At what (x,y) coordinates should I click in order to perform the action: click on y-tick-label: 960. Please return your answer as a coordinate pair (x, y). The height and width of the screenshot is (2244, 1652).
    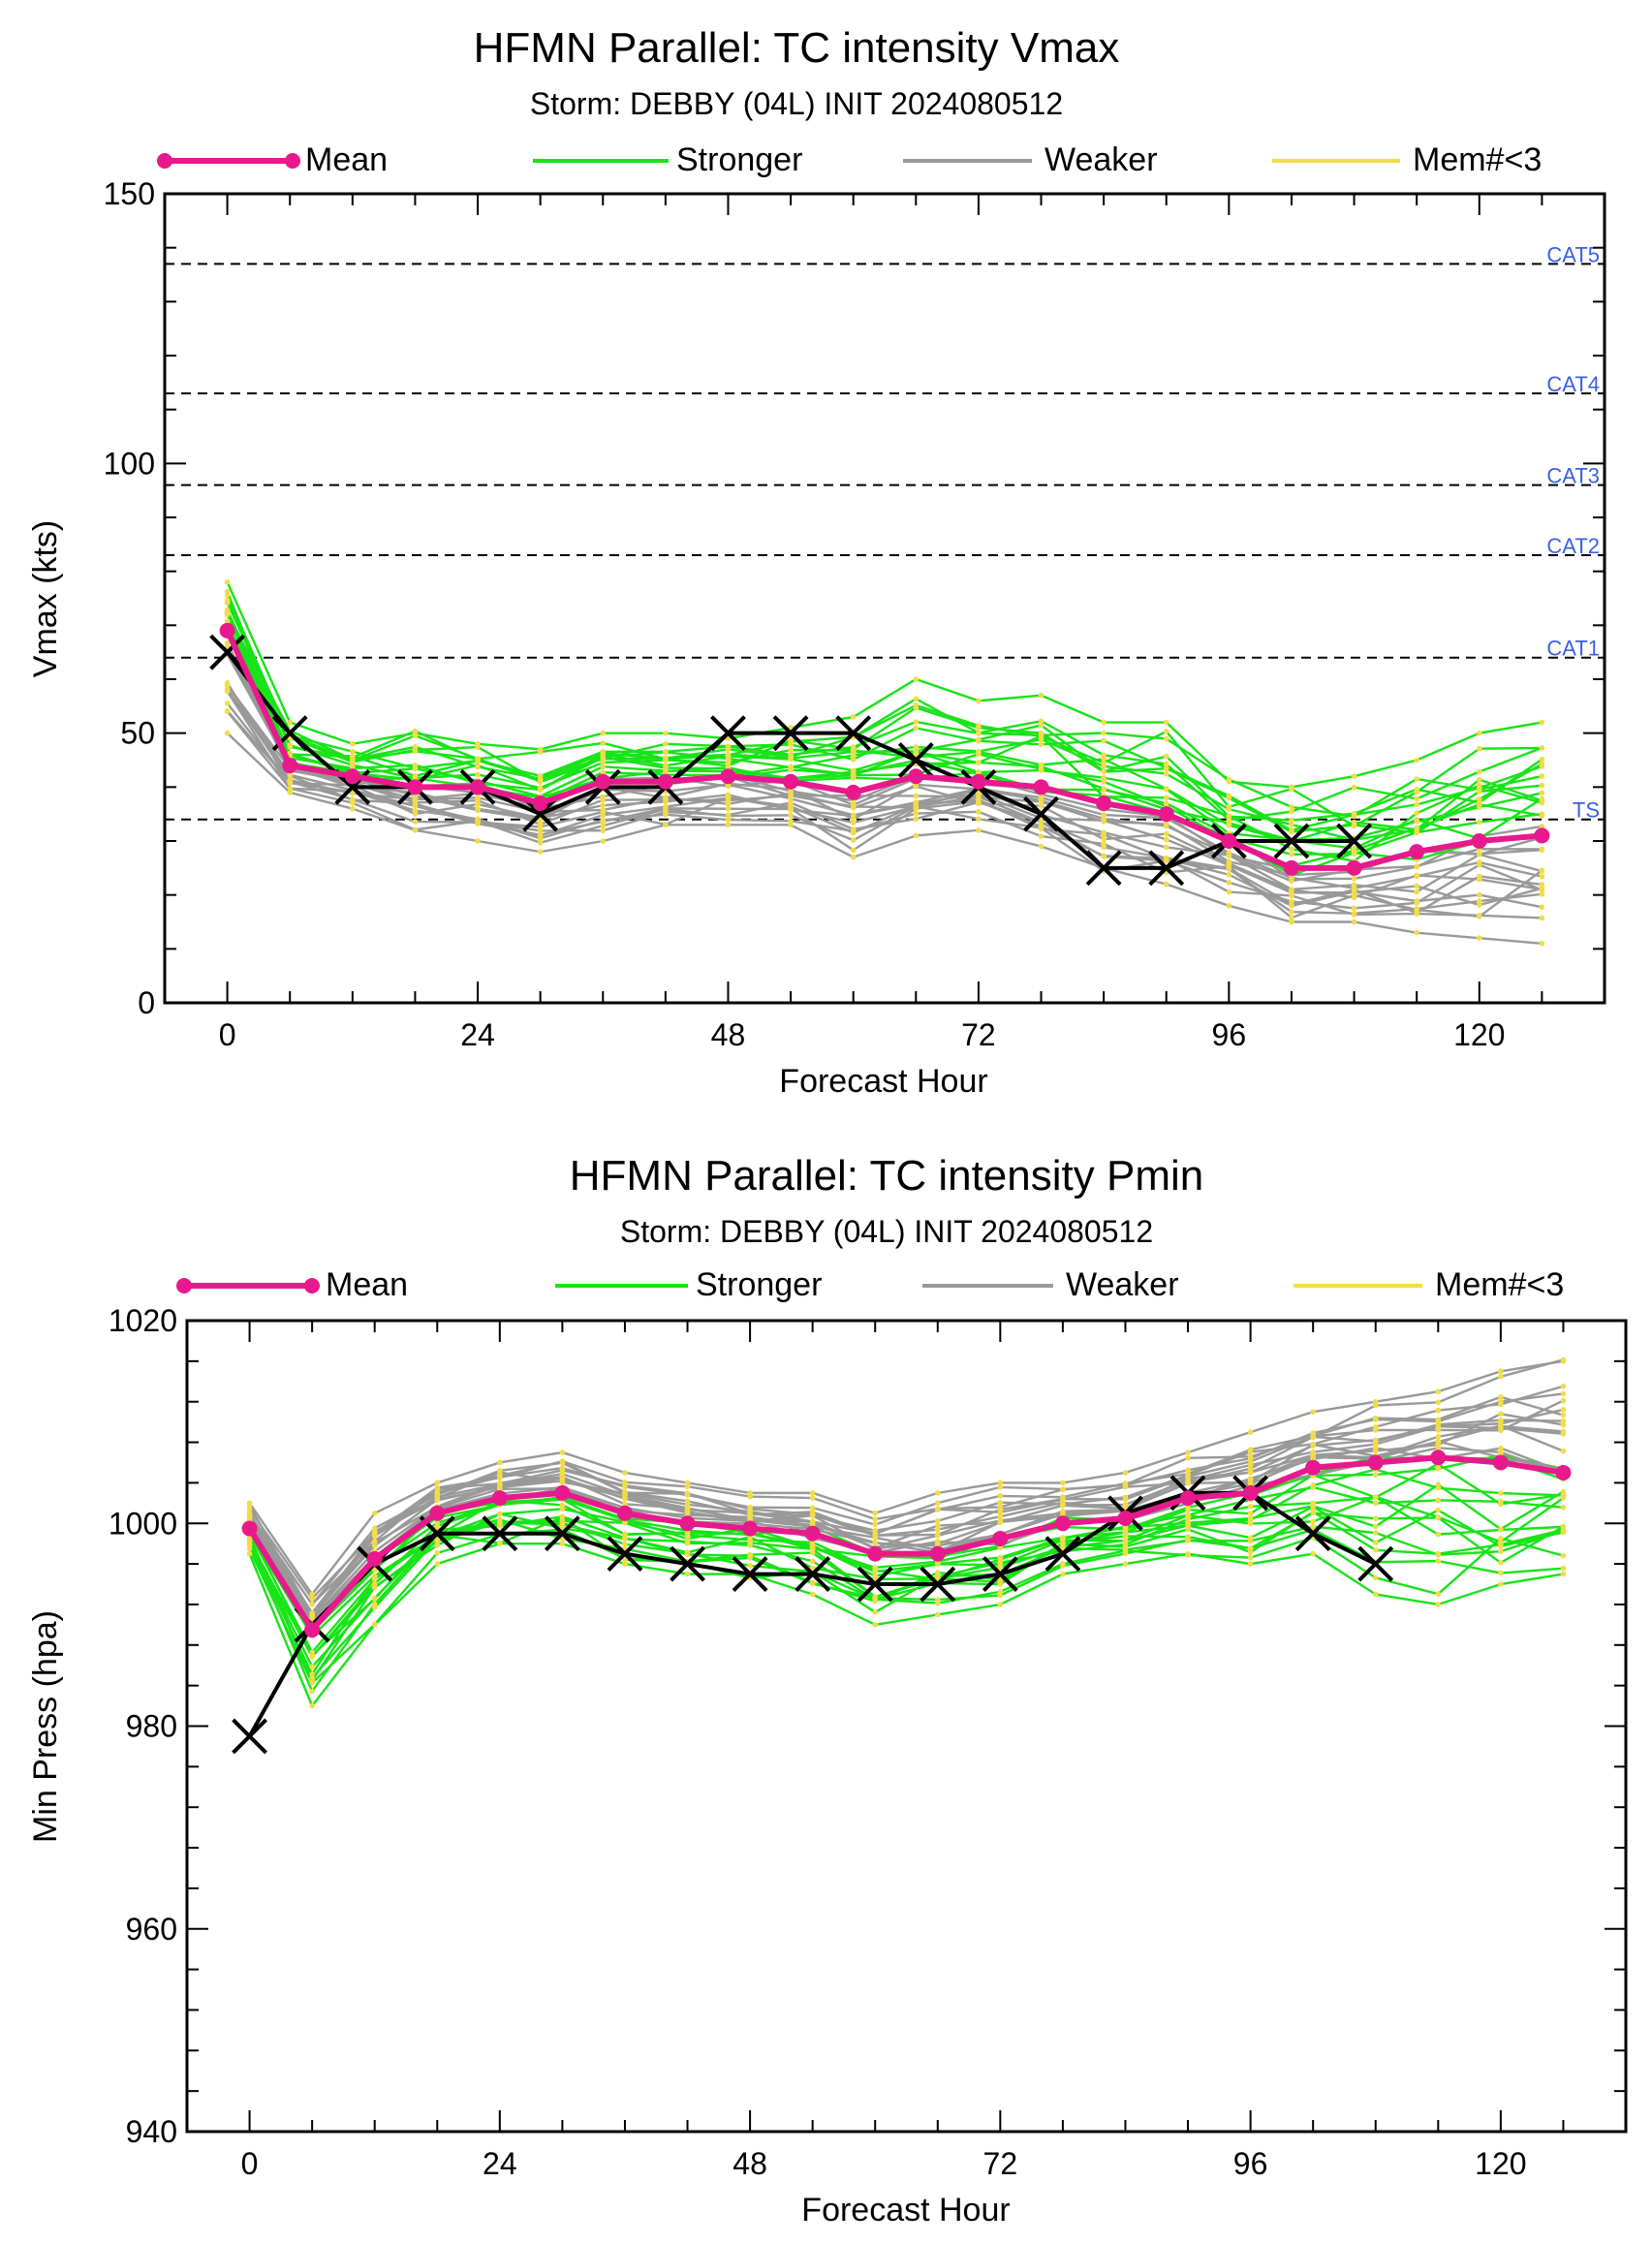
    Looking at the image, I should click on (151, 1929).